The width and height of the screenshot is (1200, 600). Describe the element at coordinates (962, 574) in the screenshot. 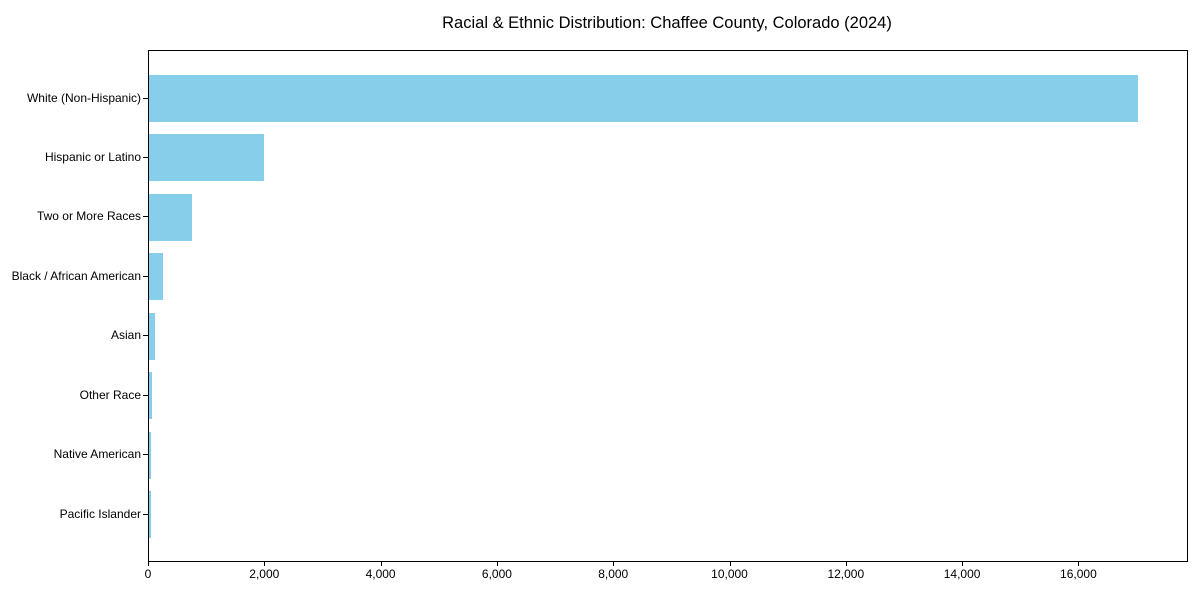

I see `x-tick-label: 14,000` at that location.